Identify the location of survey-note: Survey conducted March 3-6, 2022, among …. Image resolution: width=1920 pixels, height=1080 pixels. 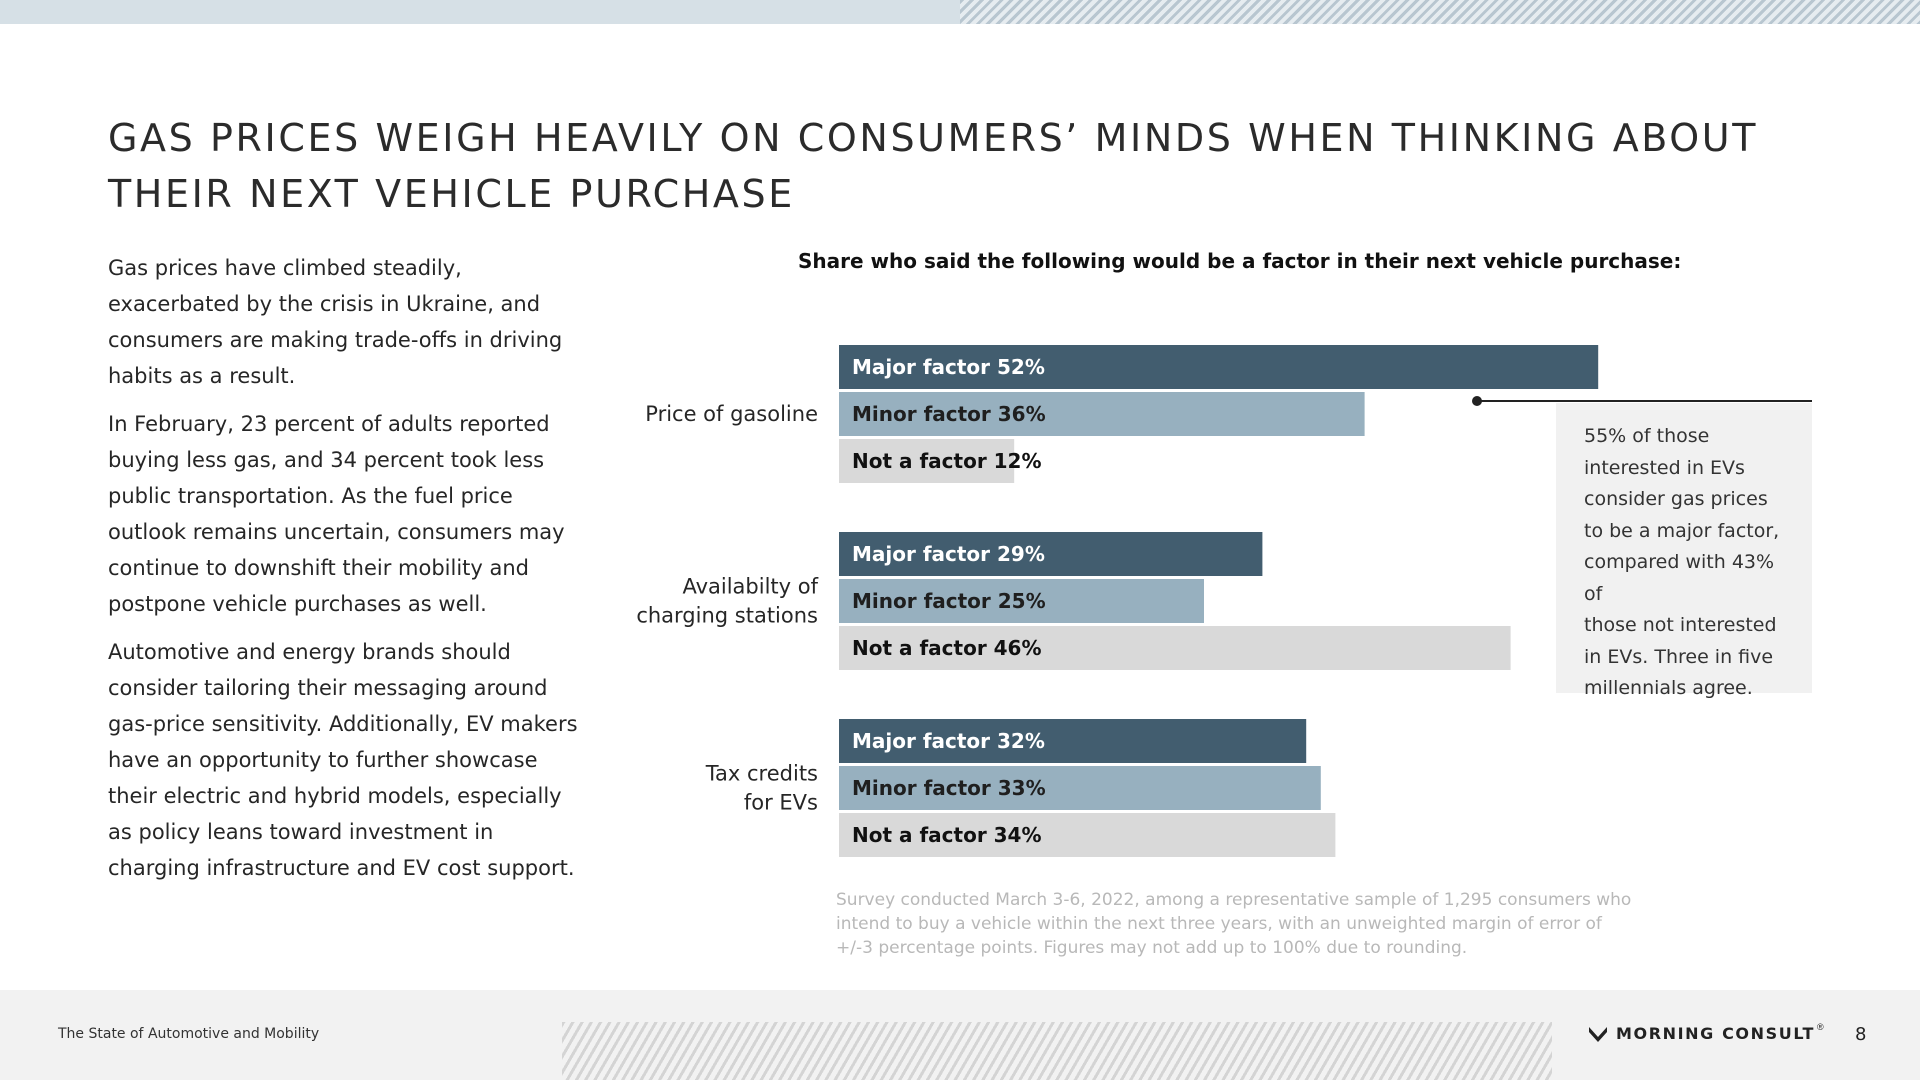
(1234, 924).